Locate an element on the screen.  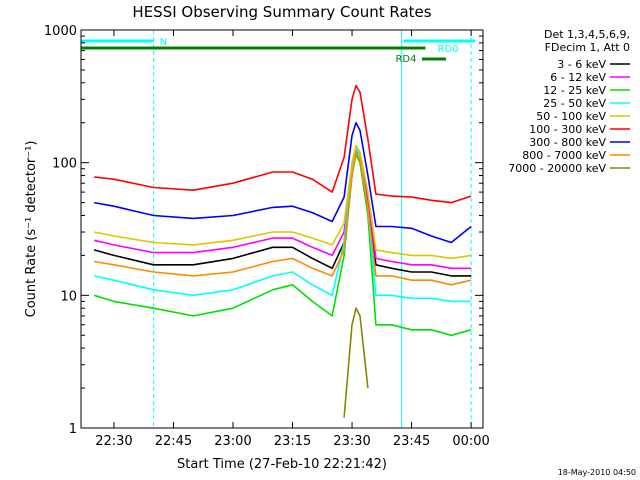
x-tick-label: 23:00 is located at coordinates (232, 441).